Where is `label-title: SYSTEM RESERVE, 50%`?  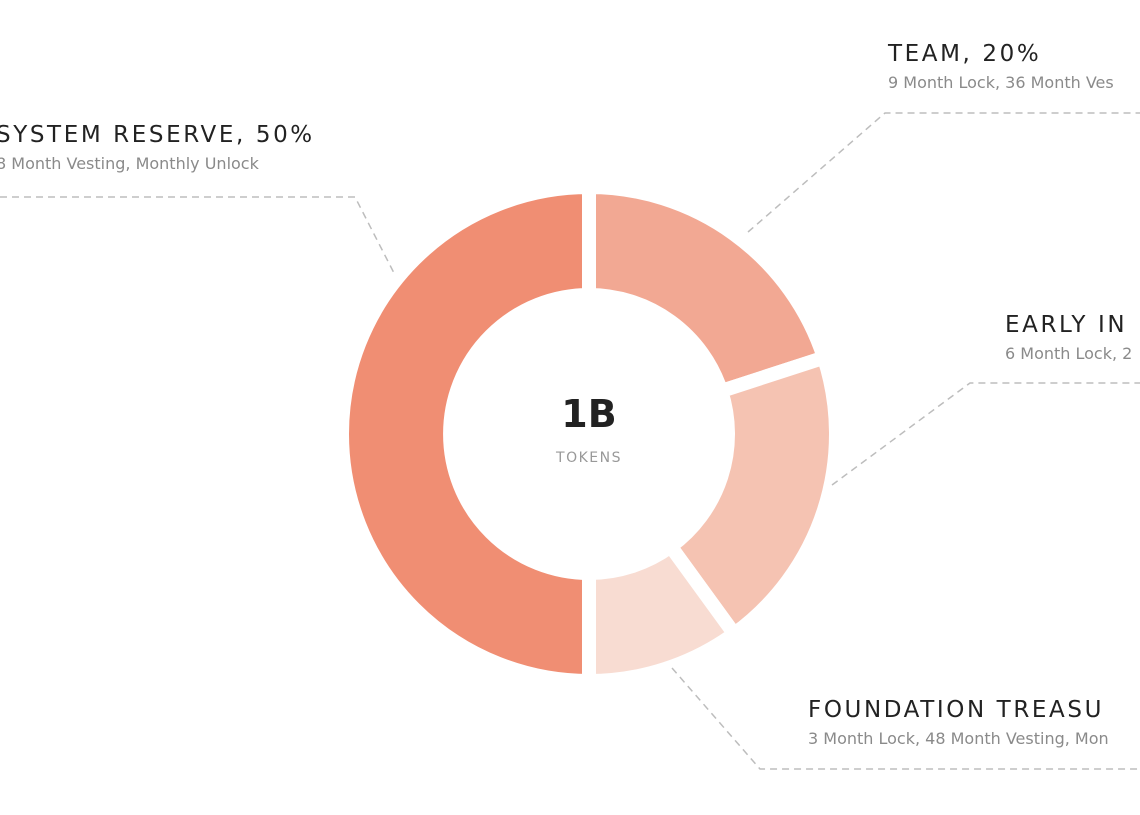
label-title: SYSTEM RESERVE, 50% is located at coordinates (157, 135).